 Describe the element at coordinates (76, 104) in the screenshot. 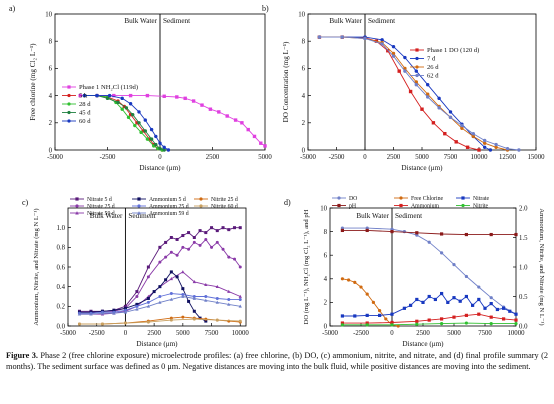

I see `legend-item: 28 d` at that location.